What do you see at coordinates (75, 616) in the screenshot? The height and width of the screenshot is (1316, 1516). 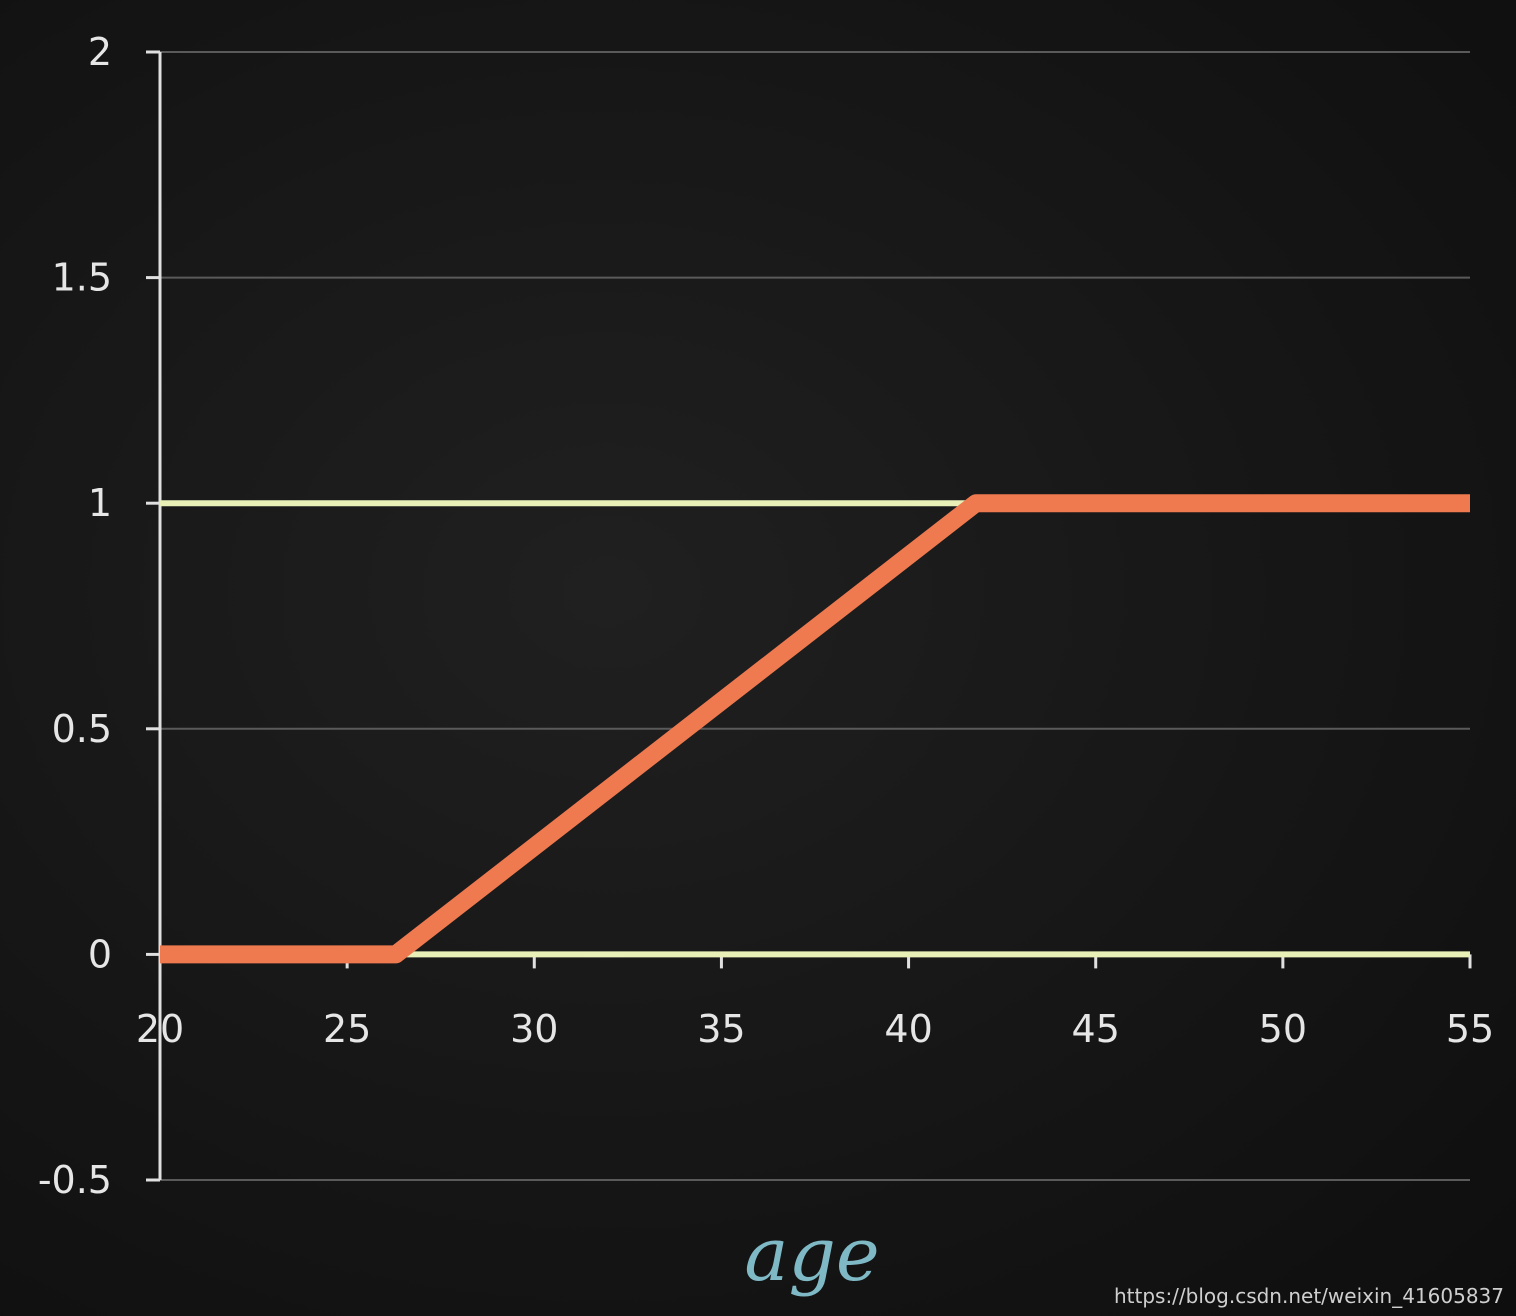 I see `y-tick-labels: -0.5 0 0.5 1 1.5 2` at bounding box center [75, 616].